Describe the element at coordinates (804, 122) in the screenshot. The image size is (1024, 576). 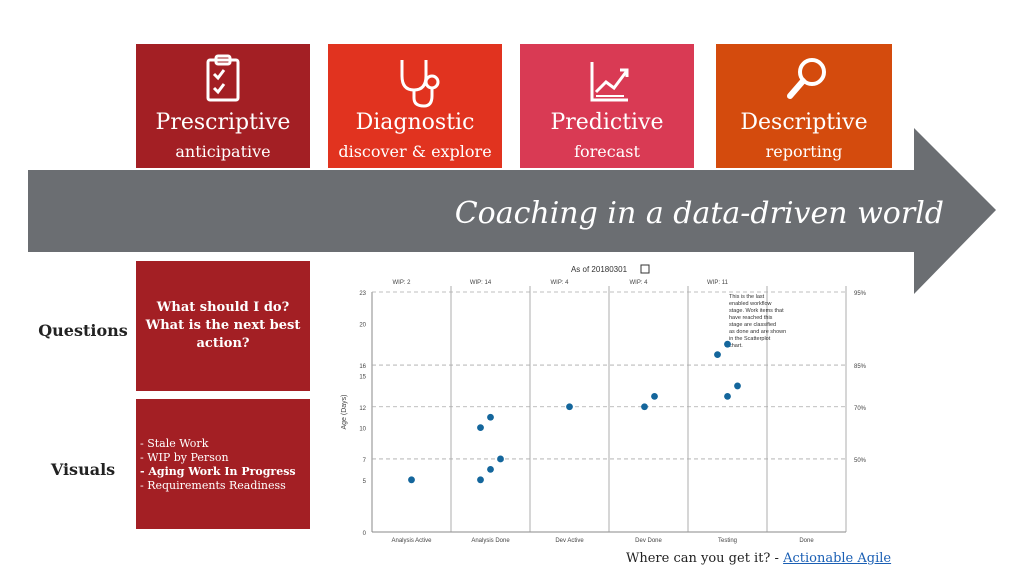
I see `tile-title: Descriptive` at that location.